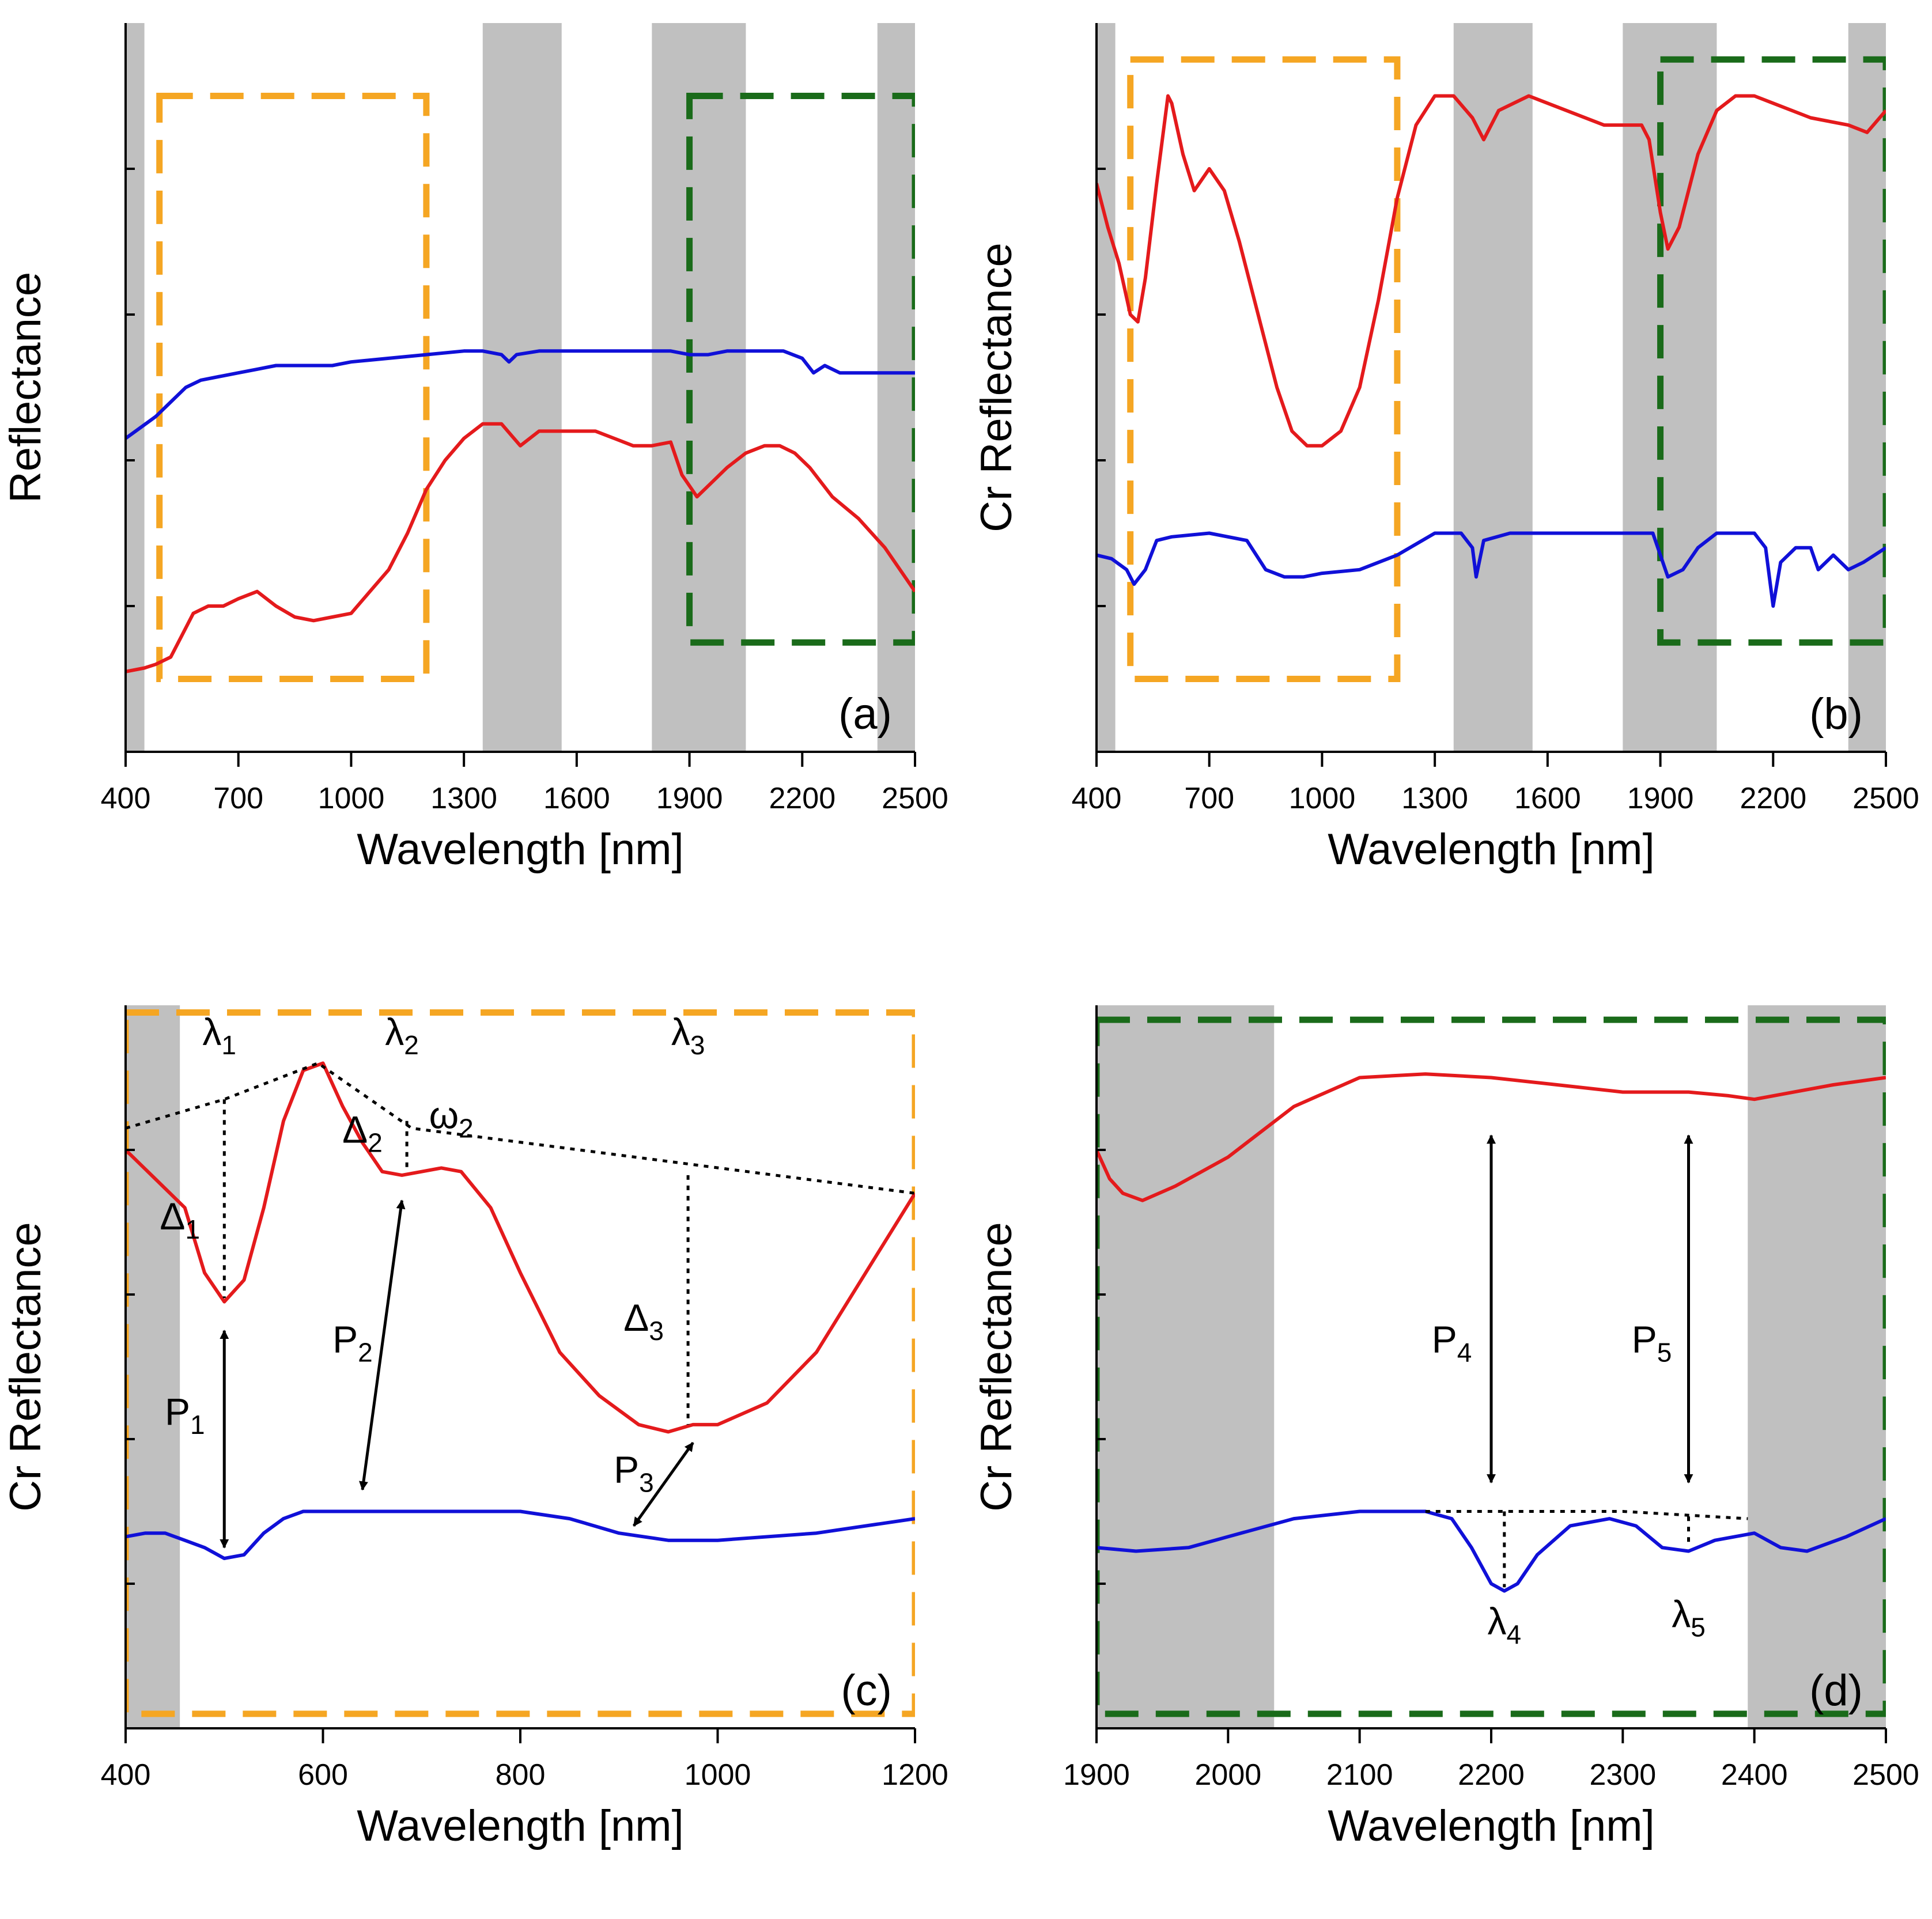 This screenshot has width=1932, height=1919. What do you see at coordinates (25, 387) in the screenshot?
I see `y-axis-title: Reflectance` at bounding box center [25, 387].